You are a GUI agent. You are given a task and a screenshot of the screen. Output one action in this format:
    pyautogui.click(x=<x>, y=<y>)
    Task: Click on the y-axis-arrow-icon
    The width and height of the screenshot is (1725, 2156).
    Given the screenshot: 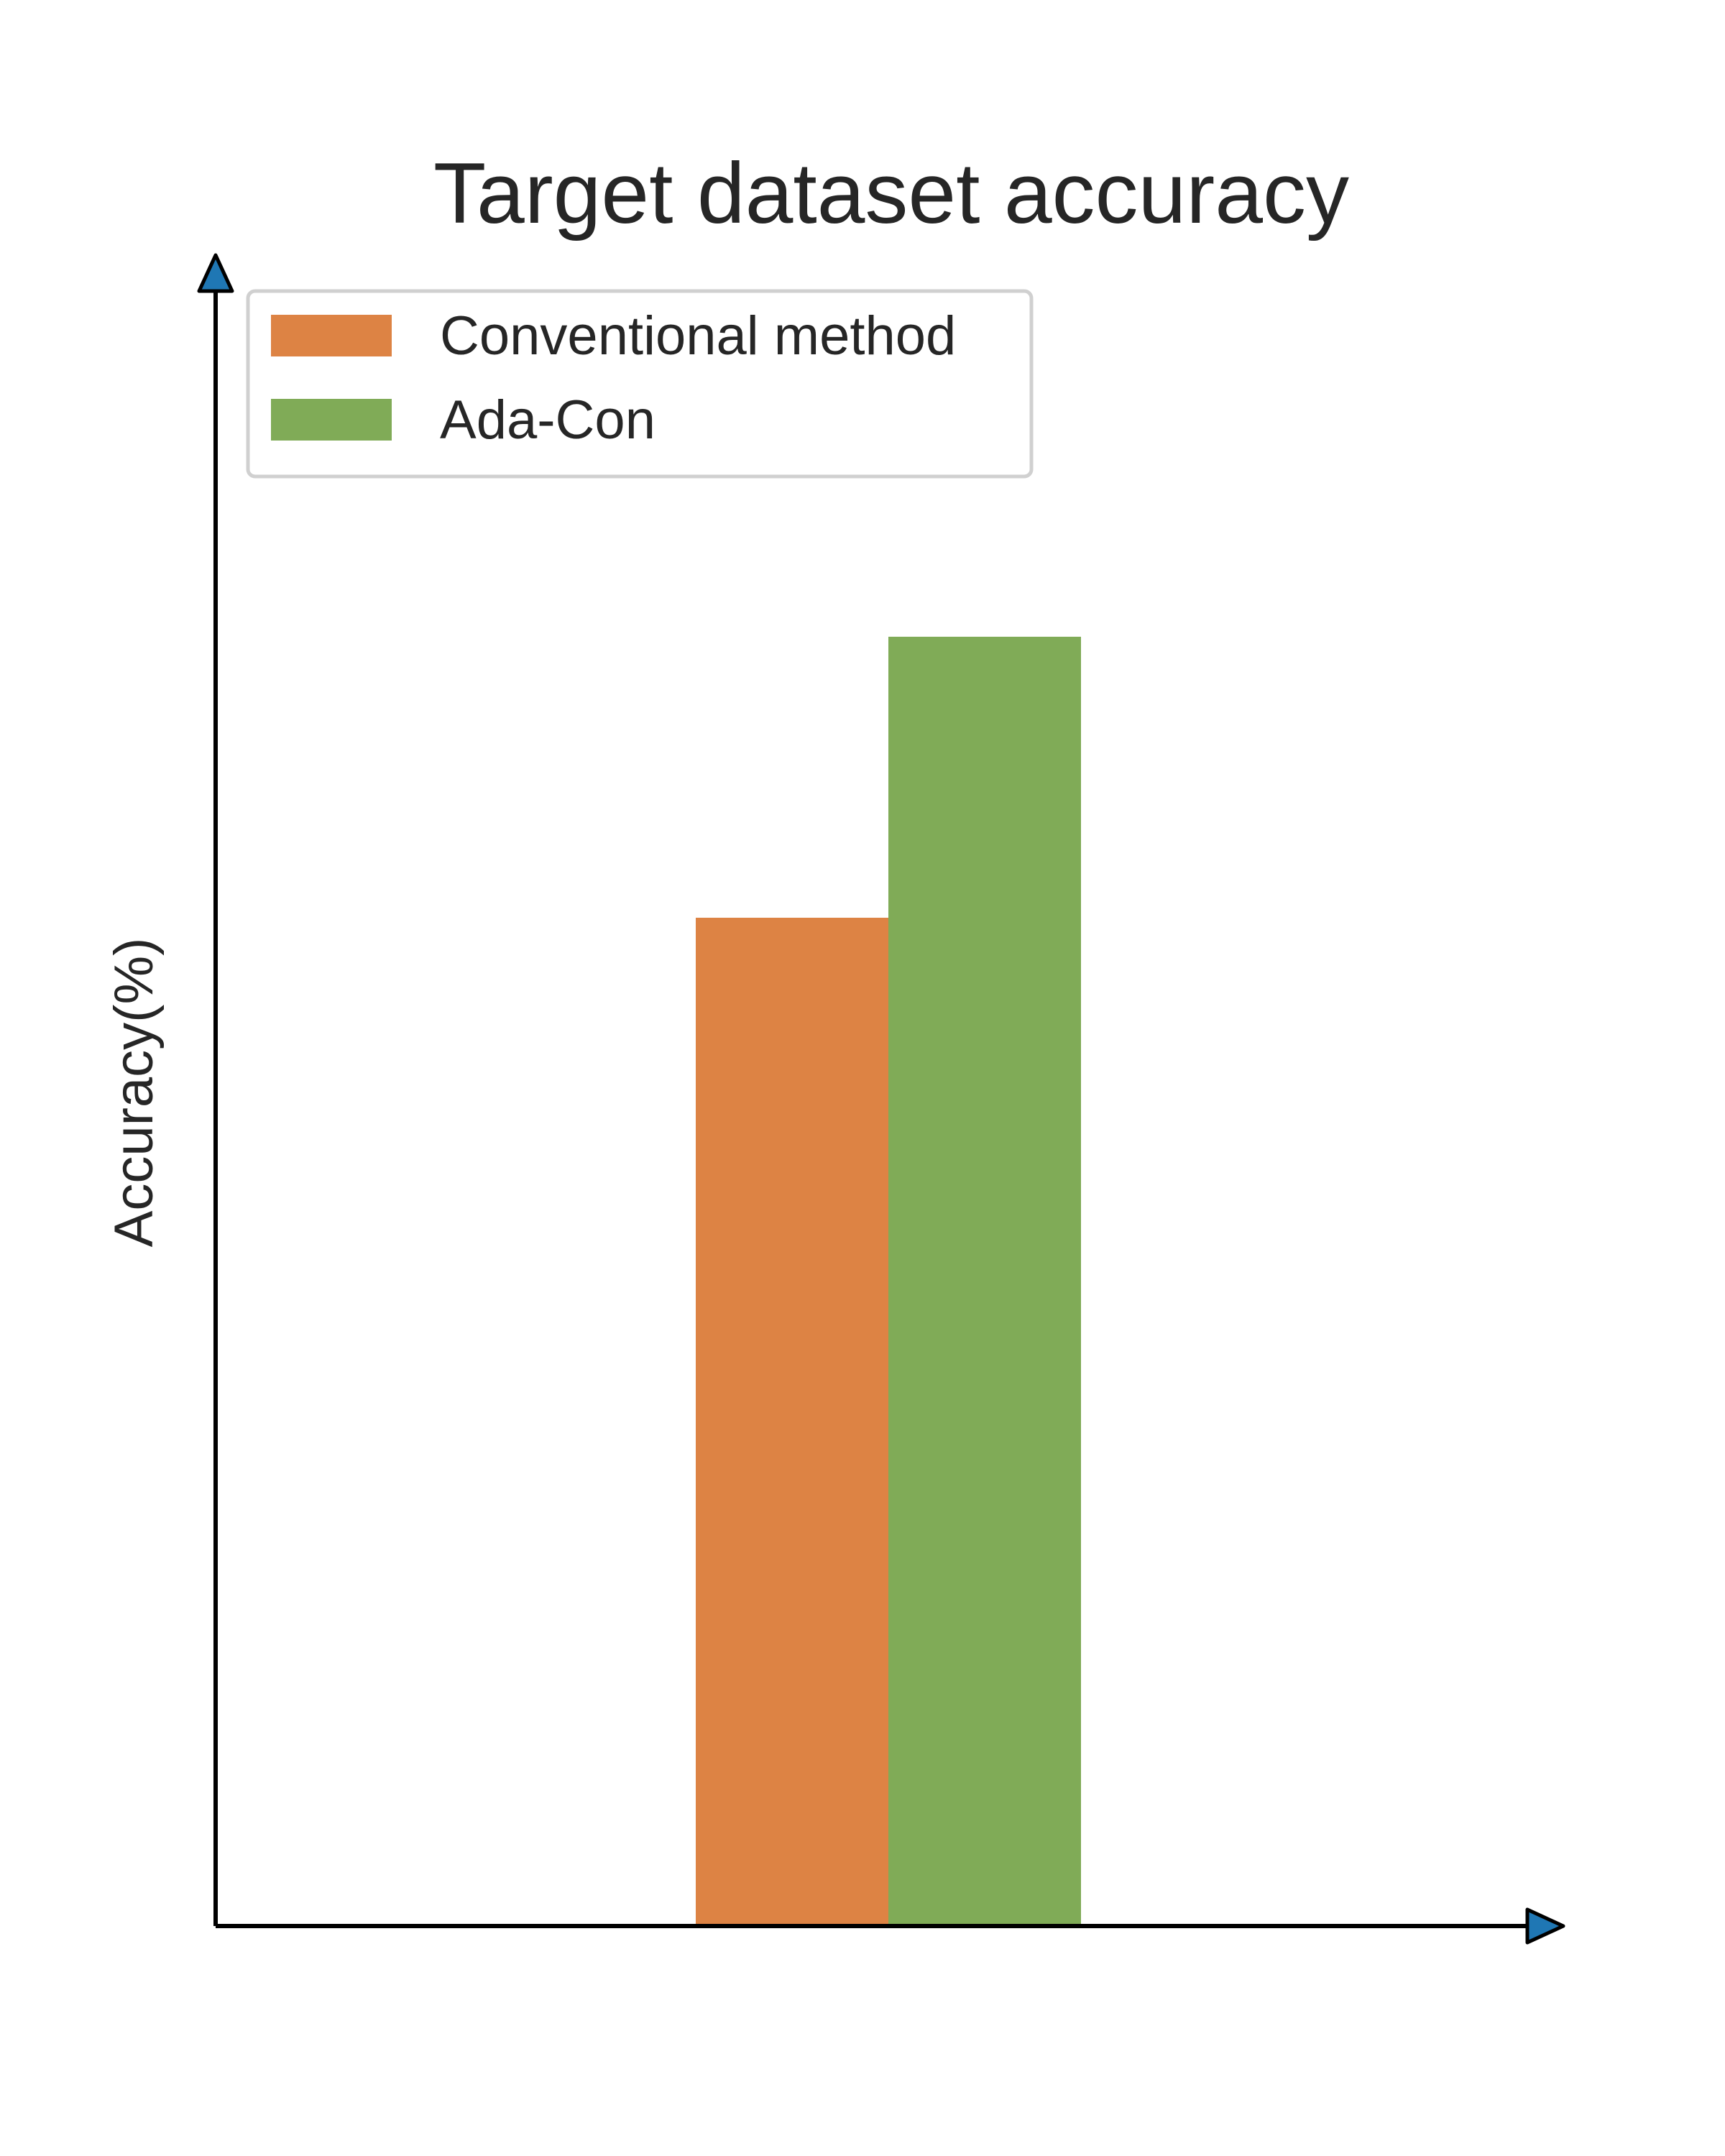 What is the action you would take?
    pyautogui.click(x=215, y=273)
    